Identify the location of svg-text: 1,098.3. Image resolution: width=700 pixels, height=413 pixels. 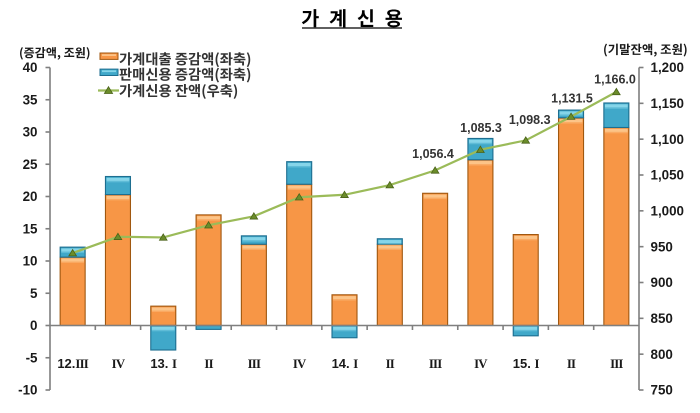
(530, 120).